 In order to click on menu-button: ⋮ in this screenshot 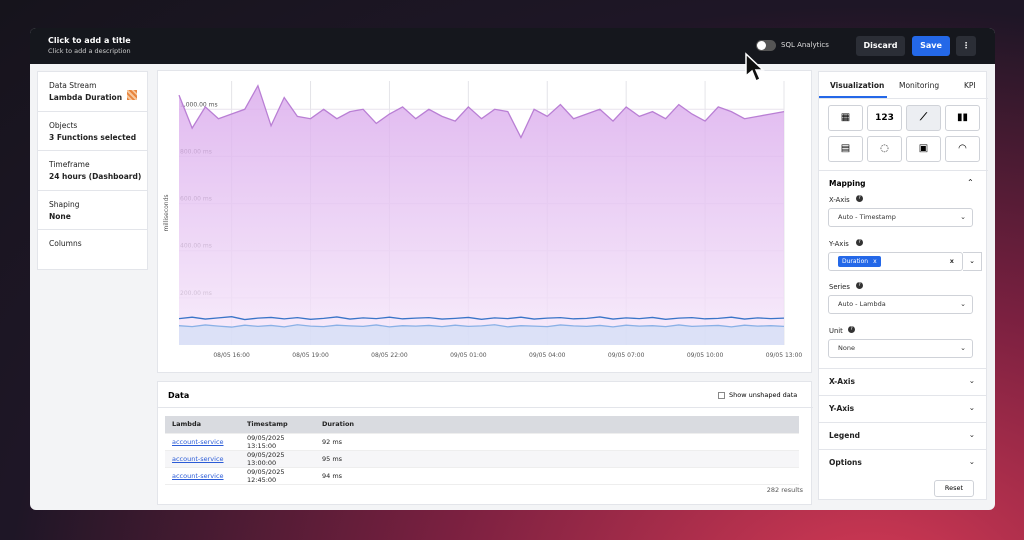, I will do `click(966, 46)`.